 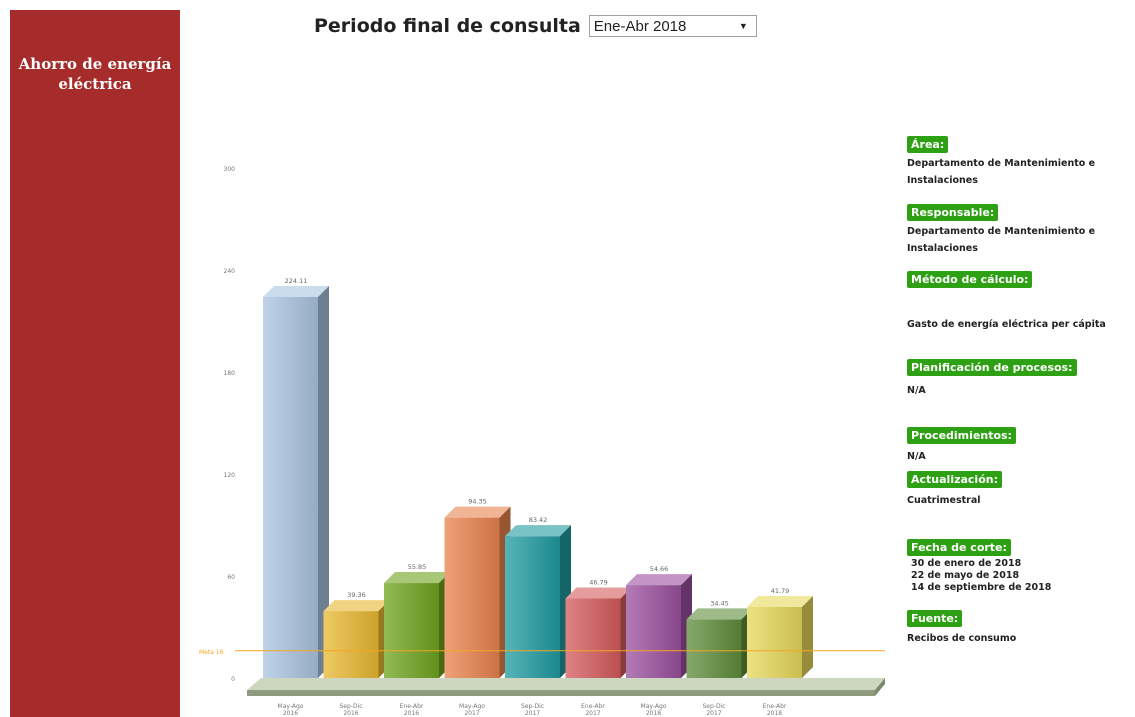 What do you see at coordinates (296, 281) in the screenshot?
I see `data-label: 224.11` at bounding box center [296, 281].